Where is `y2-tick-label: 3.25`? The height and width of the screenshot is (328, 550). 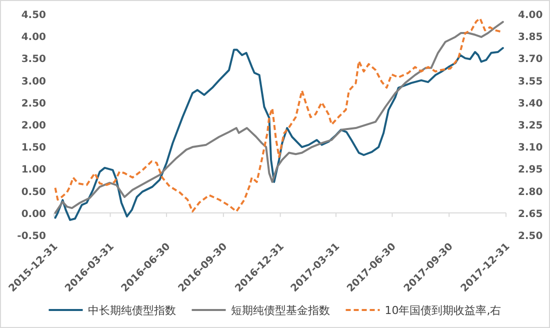 y2-tick-label: 3.25 is located at coordinates (530, 126).